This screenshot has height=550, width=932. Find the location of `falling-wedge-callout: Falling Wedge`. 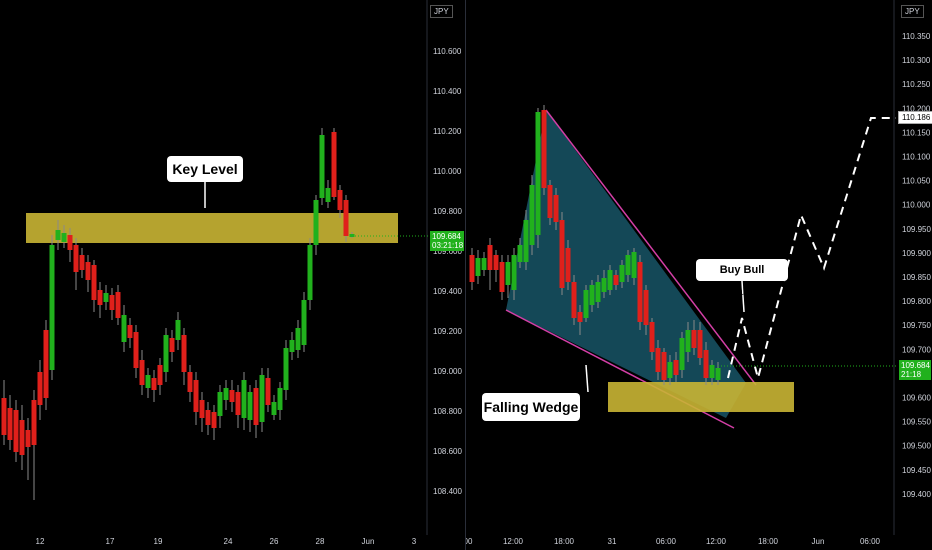

falling-wedge-callout: Falling Wedge is located at coordinates (531, 407).